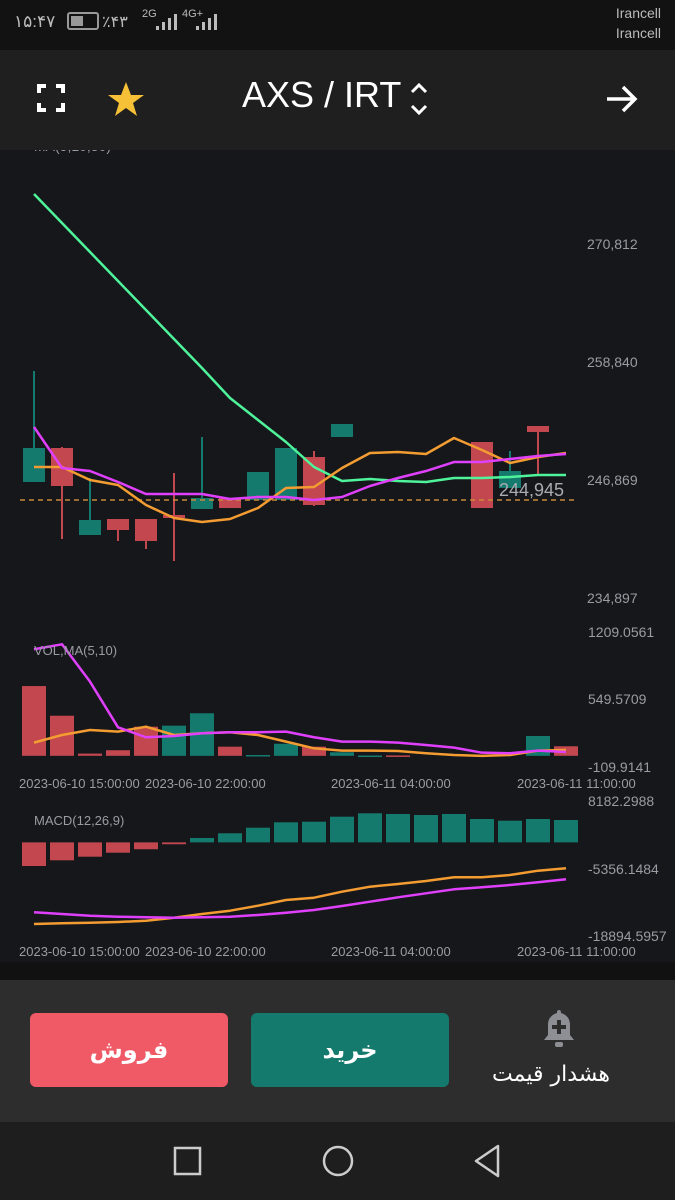 This screenshot has width=675, height=1200. I want to click on swap-updown-icon, so click(419, 99).